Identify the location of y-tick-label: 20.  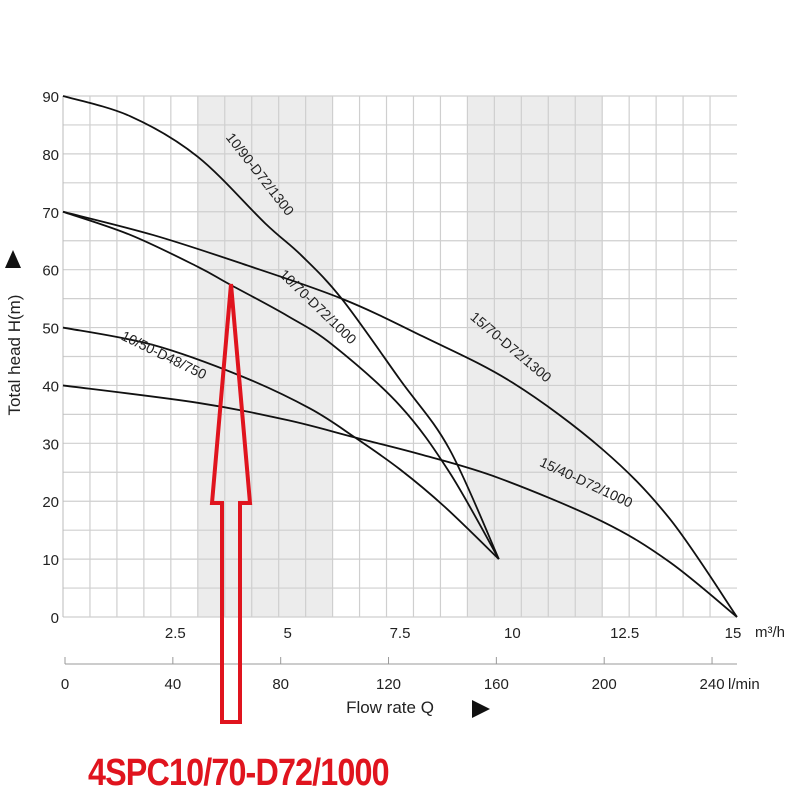
(50, 502).